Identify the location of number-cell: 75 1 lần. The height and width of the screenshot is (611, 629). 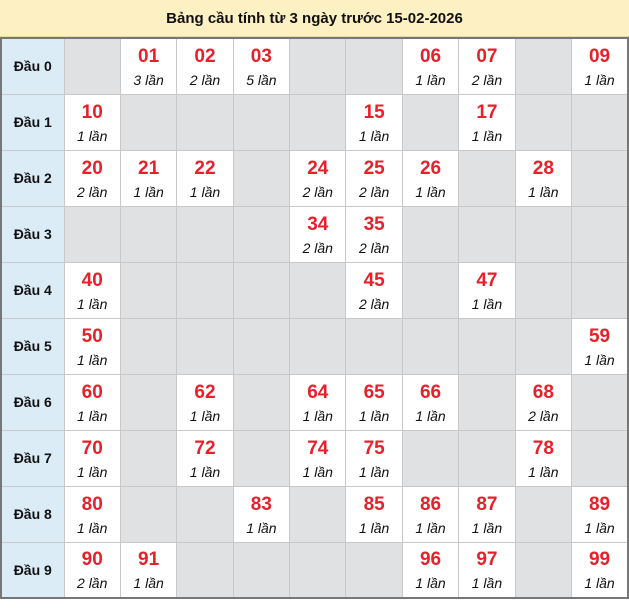
(374, 458).